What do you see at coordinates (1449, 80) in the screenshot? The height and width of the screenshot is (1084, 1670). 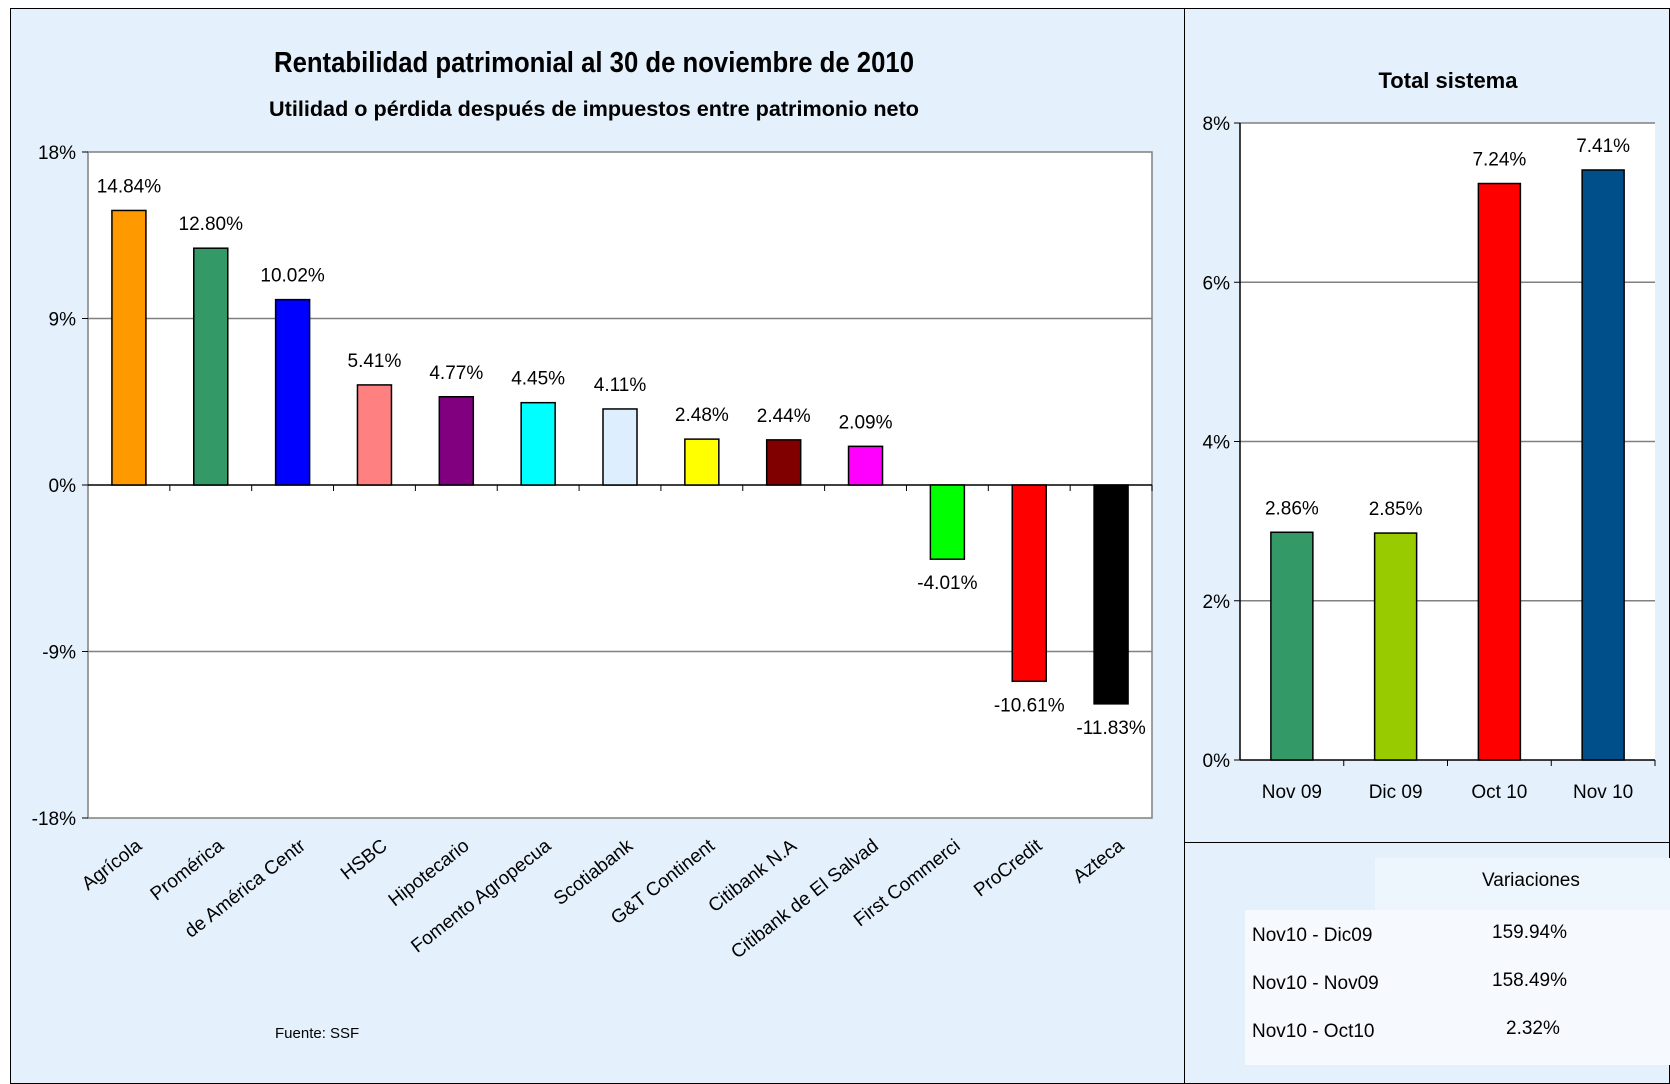 I see `side-chart-title: Total sistema` at bounding box center [1449, 80].